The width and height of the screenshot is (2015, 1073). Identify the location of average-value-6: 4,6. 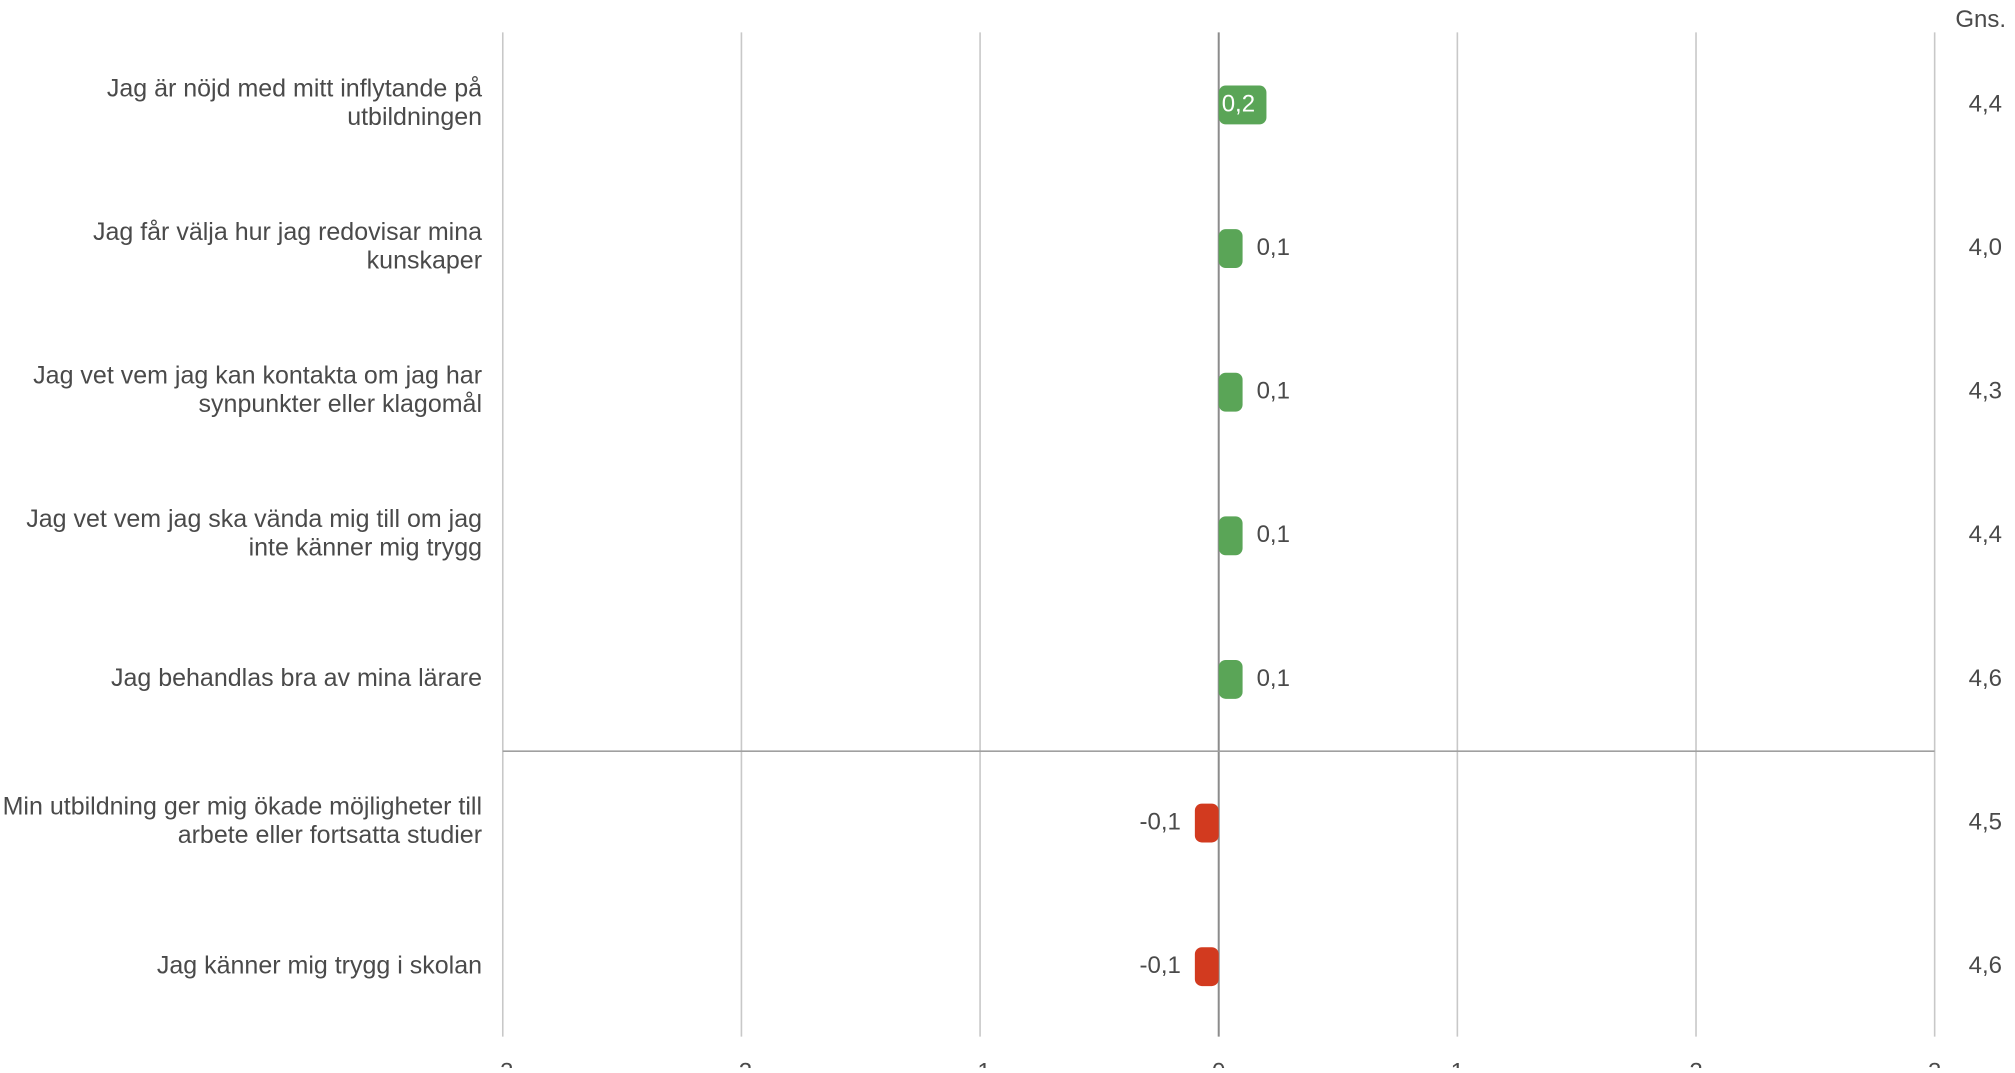
(1985, 965).